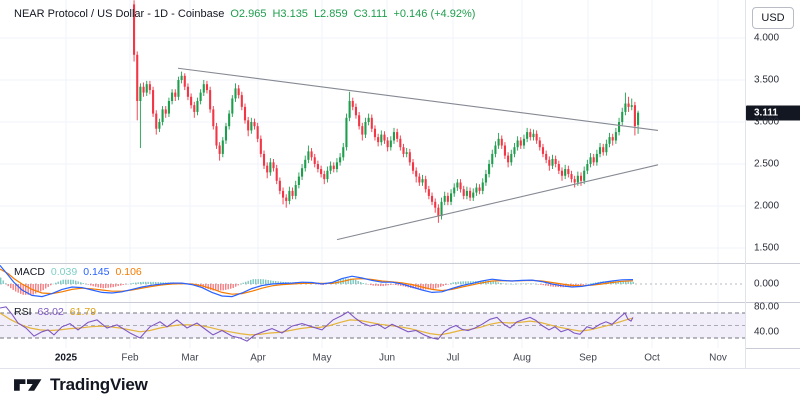 This screenshot has width=800, height=400. What do you see at coordinates (317, 324) in the screenshot?
I see `rsi-line` at bounding box center [317, 324].